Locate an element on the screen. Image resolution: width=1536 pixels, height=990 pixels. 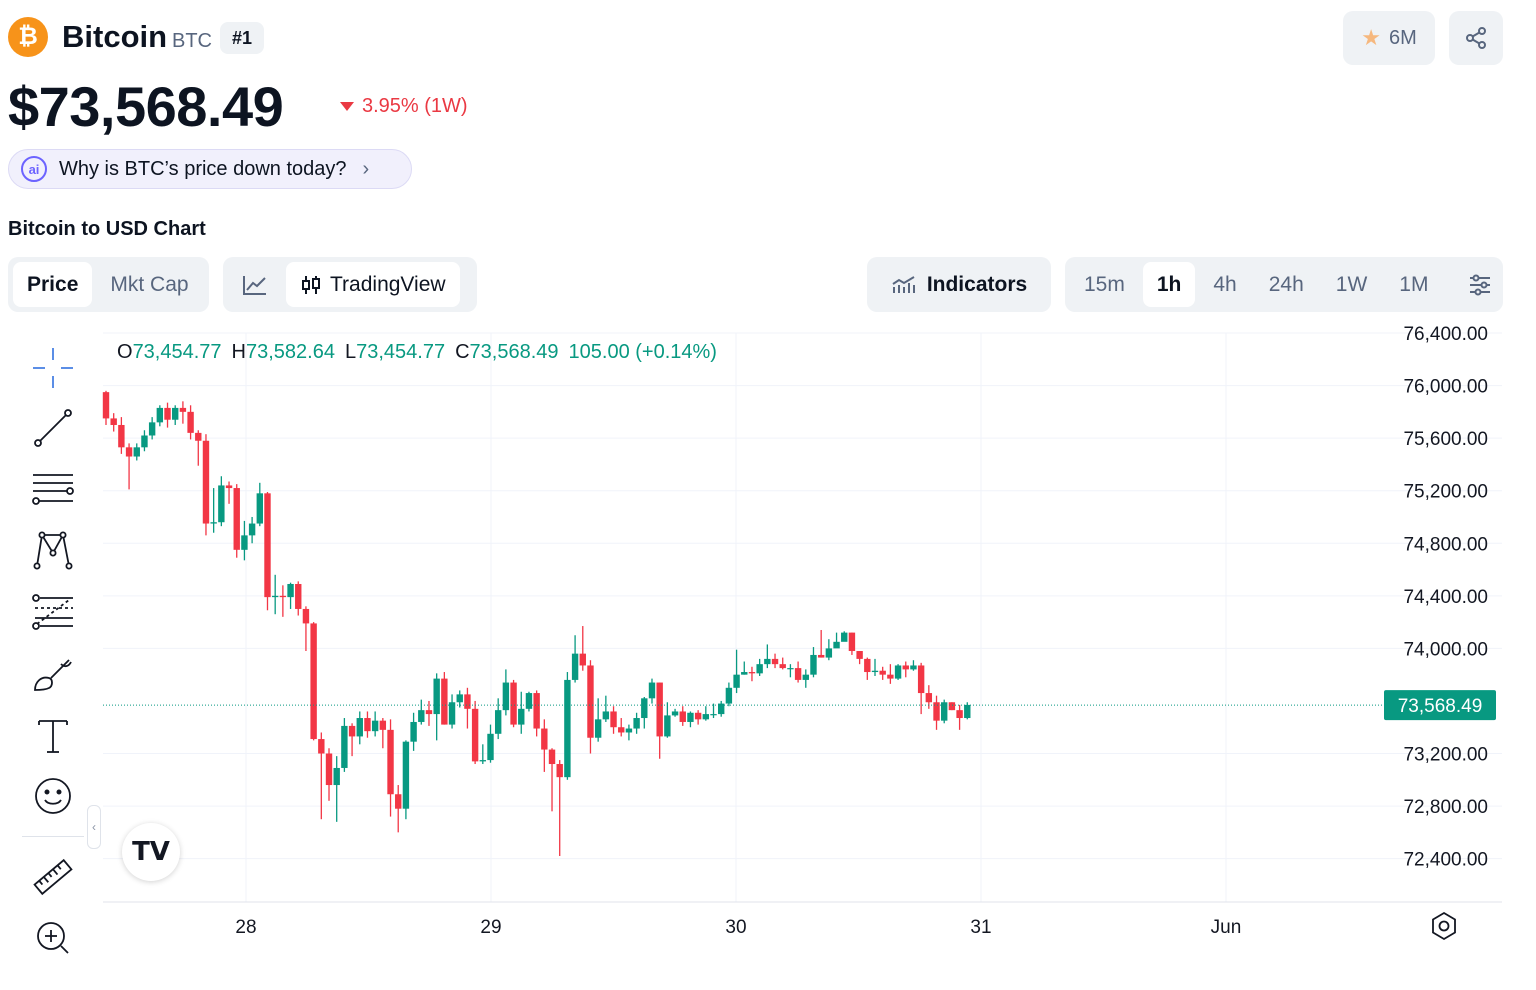
current-price: $73,568.49 is located at coordinates (146, 106).